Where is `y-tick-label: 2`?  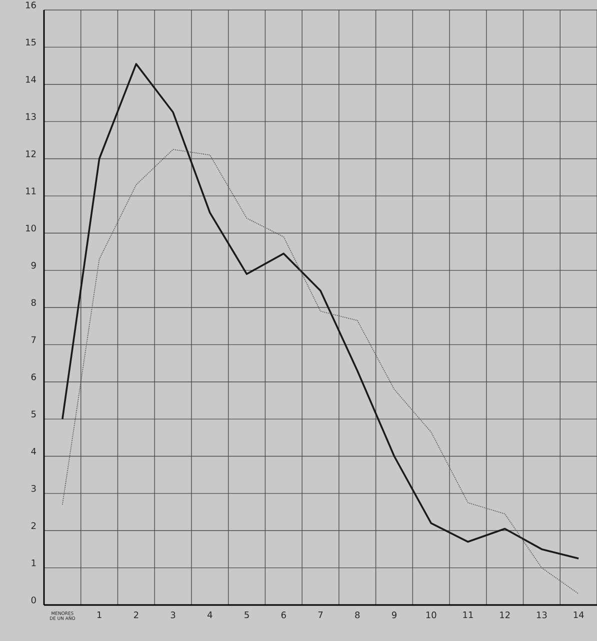 y-tick-label: 2 is located at coordinates (33, 525).